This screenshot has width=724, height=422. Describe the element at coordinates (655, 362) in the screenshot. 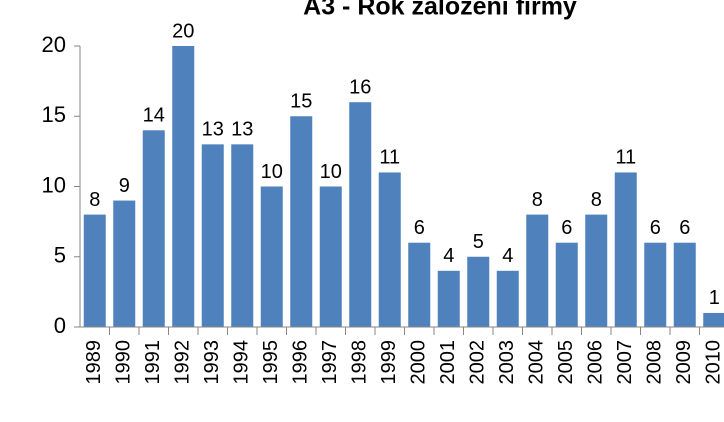

I see `x-tick-label: 2008` at that location.